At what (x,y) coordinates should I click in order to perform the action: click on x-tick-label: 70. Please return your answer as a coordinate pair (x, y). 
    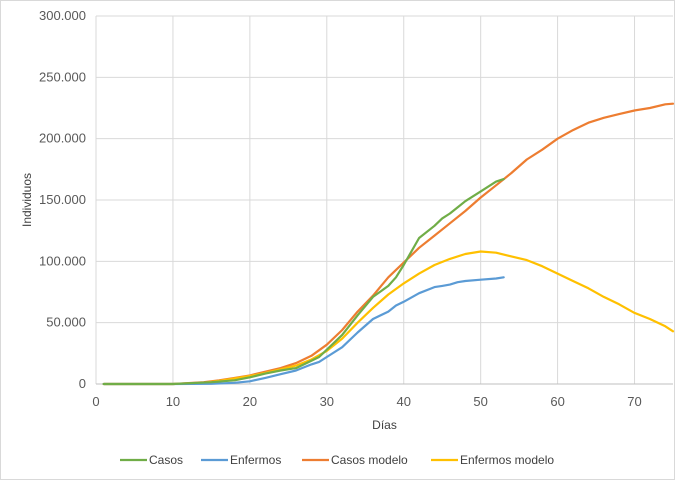
    Looking at the image, I should click on (634, 401).